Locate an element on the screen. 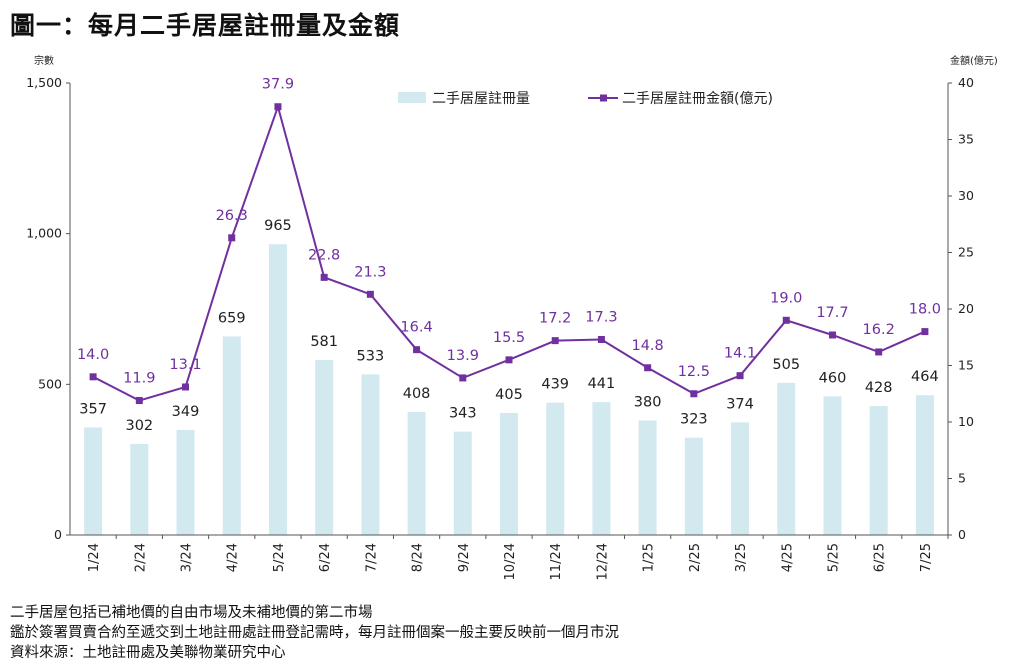 This screenshot has width=1021, height=669. line-value-label: 17.2 is located at coordinates (555, 319).